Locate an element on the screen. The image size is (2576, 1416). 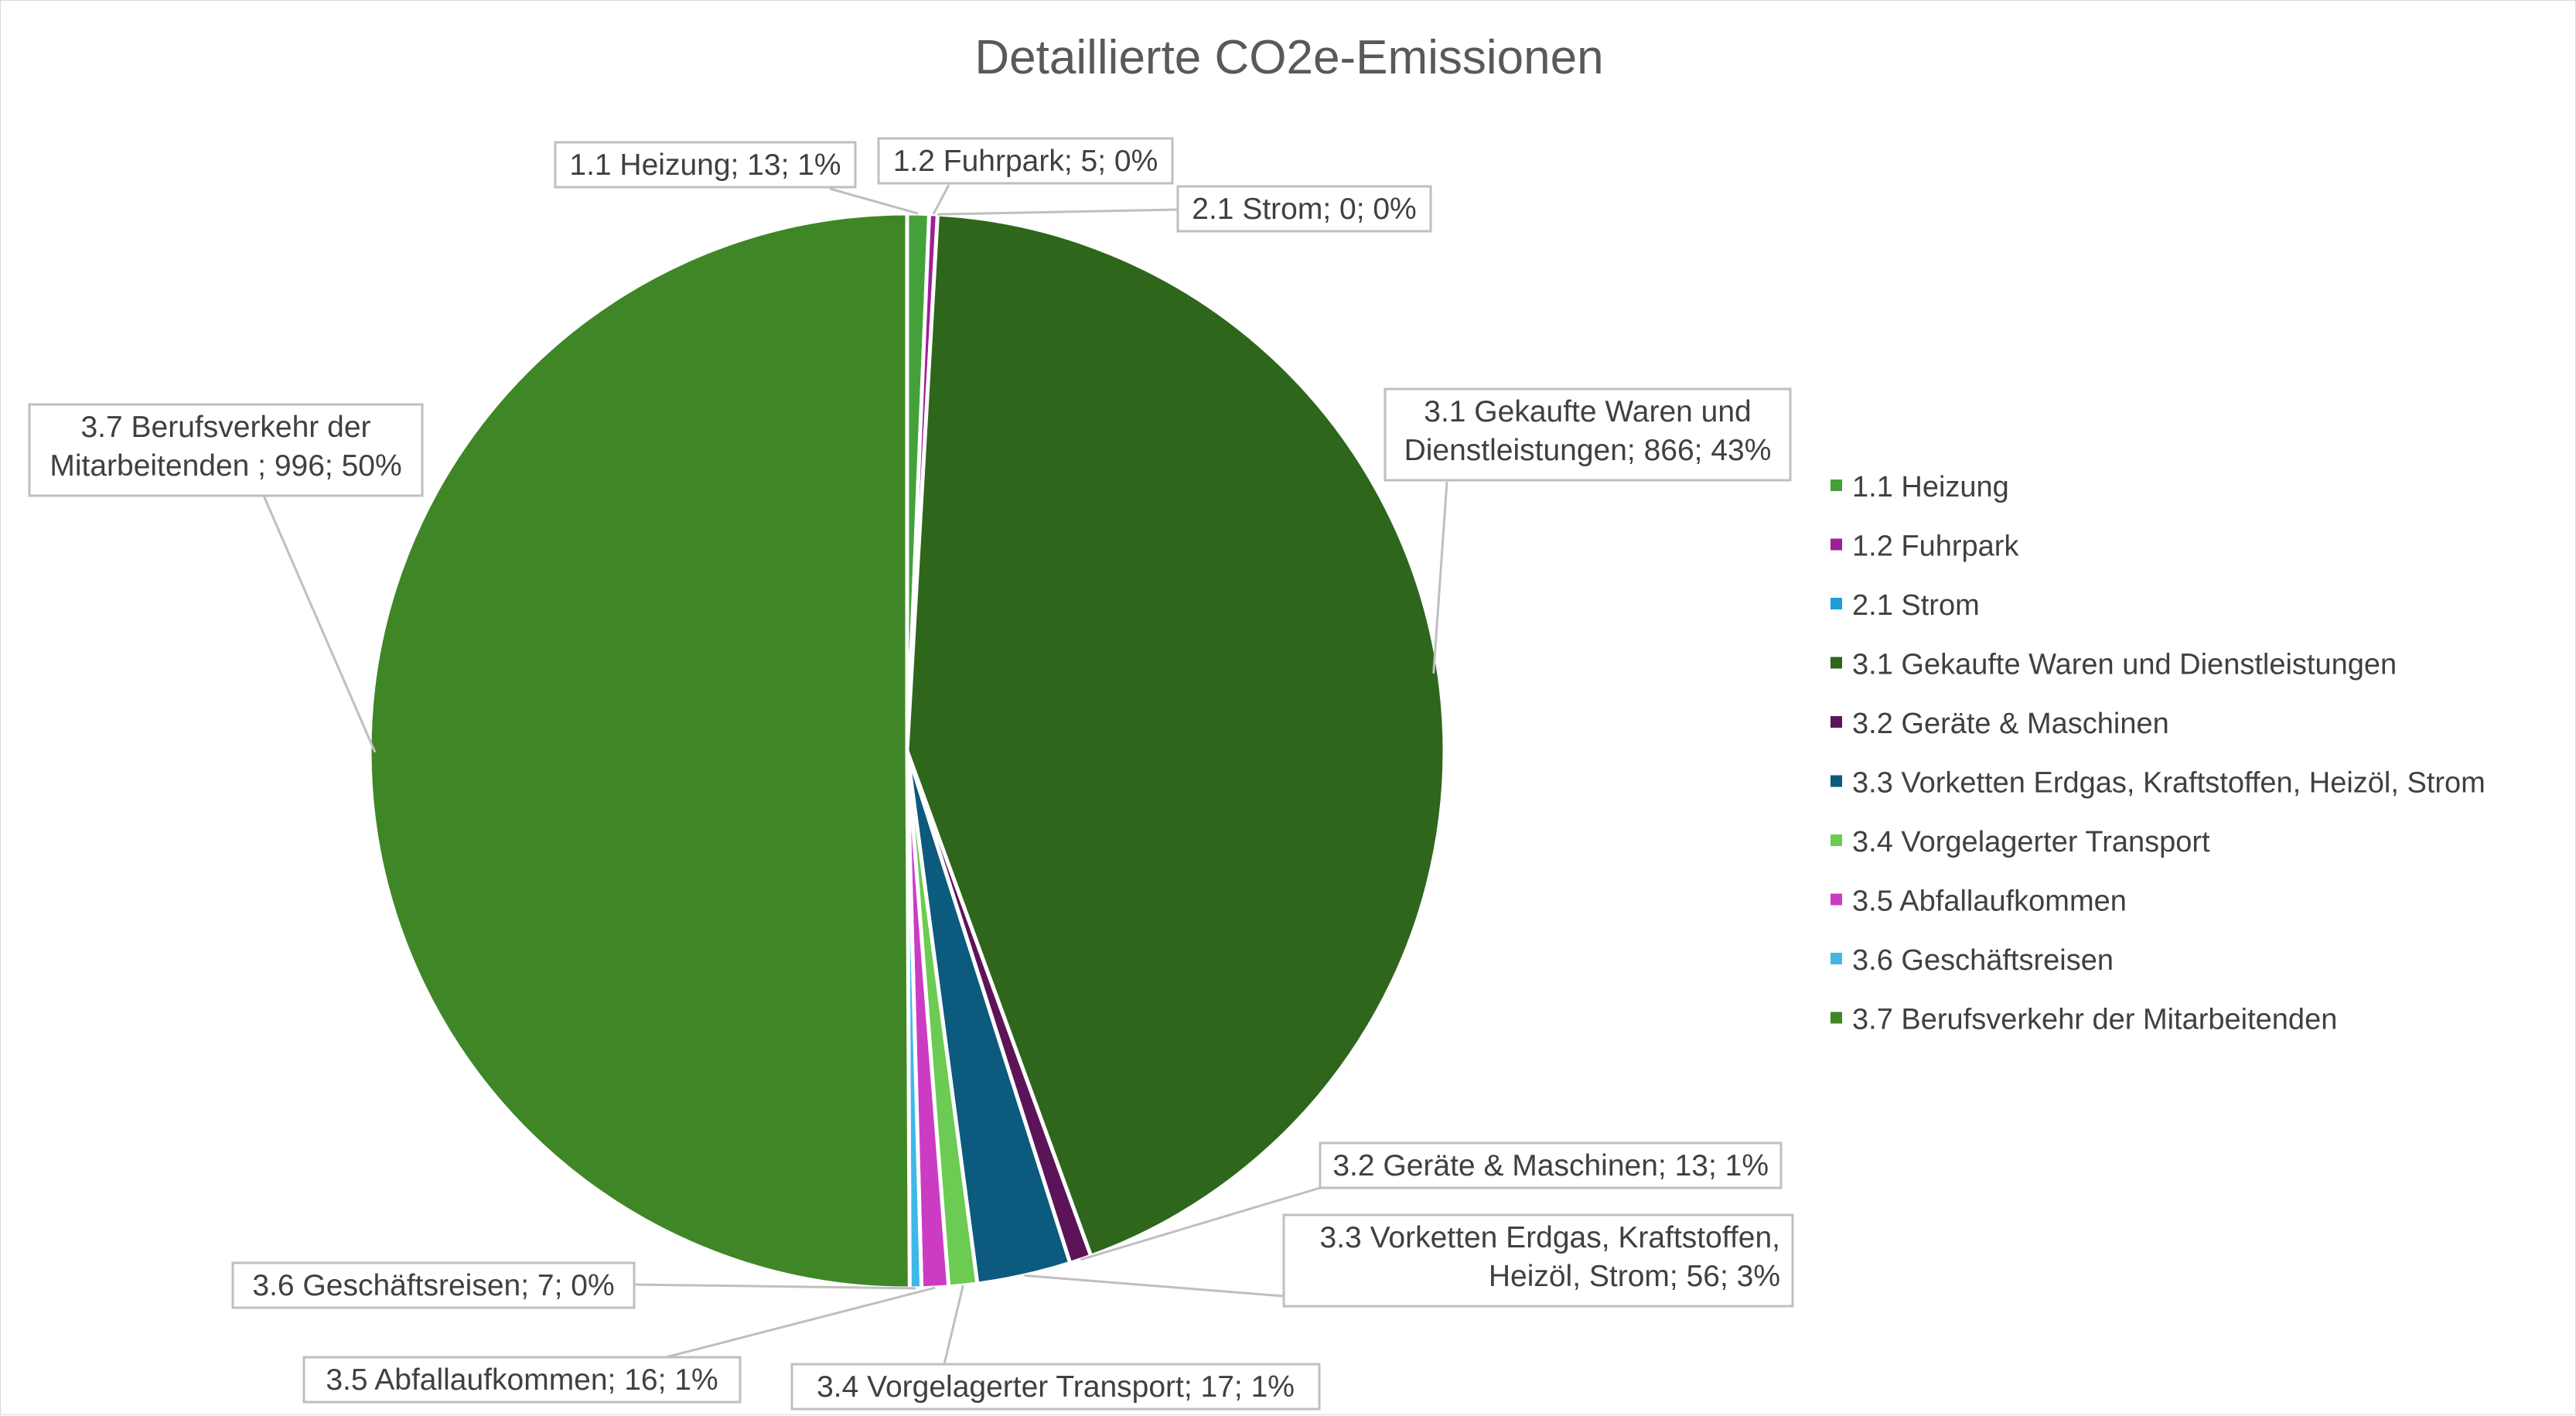
data-label-text: 2.1 Strom; 0; 0% is located at coordinates (1304, 209).